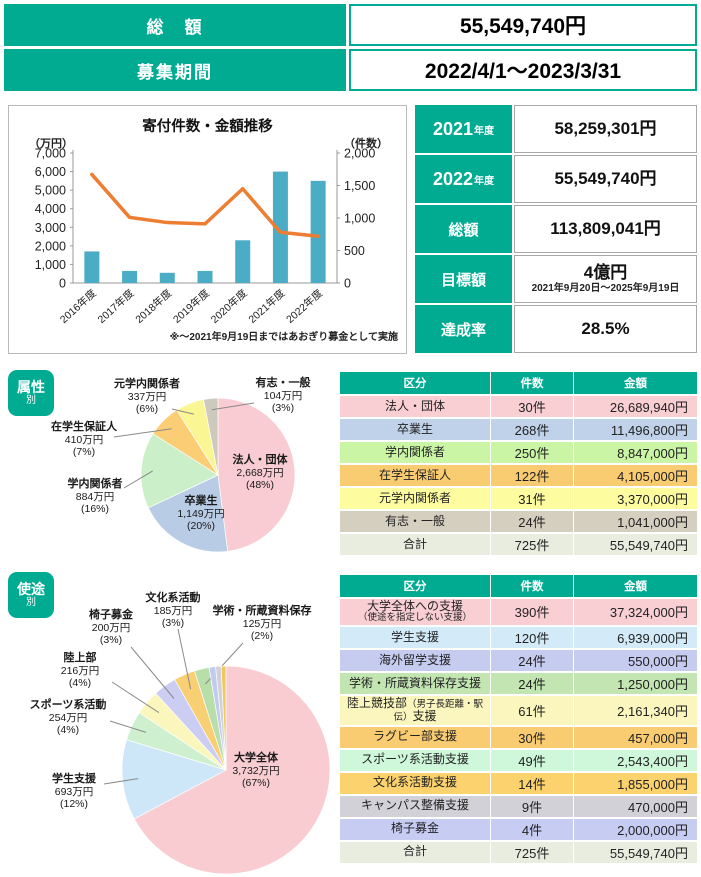  I want to click on pie-label-学術・所蔵資料保存: 学術・所蔵資料保存 125万円 (2%), so click(262, 624).